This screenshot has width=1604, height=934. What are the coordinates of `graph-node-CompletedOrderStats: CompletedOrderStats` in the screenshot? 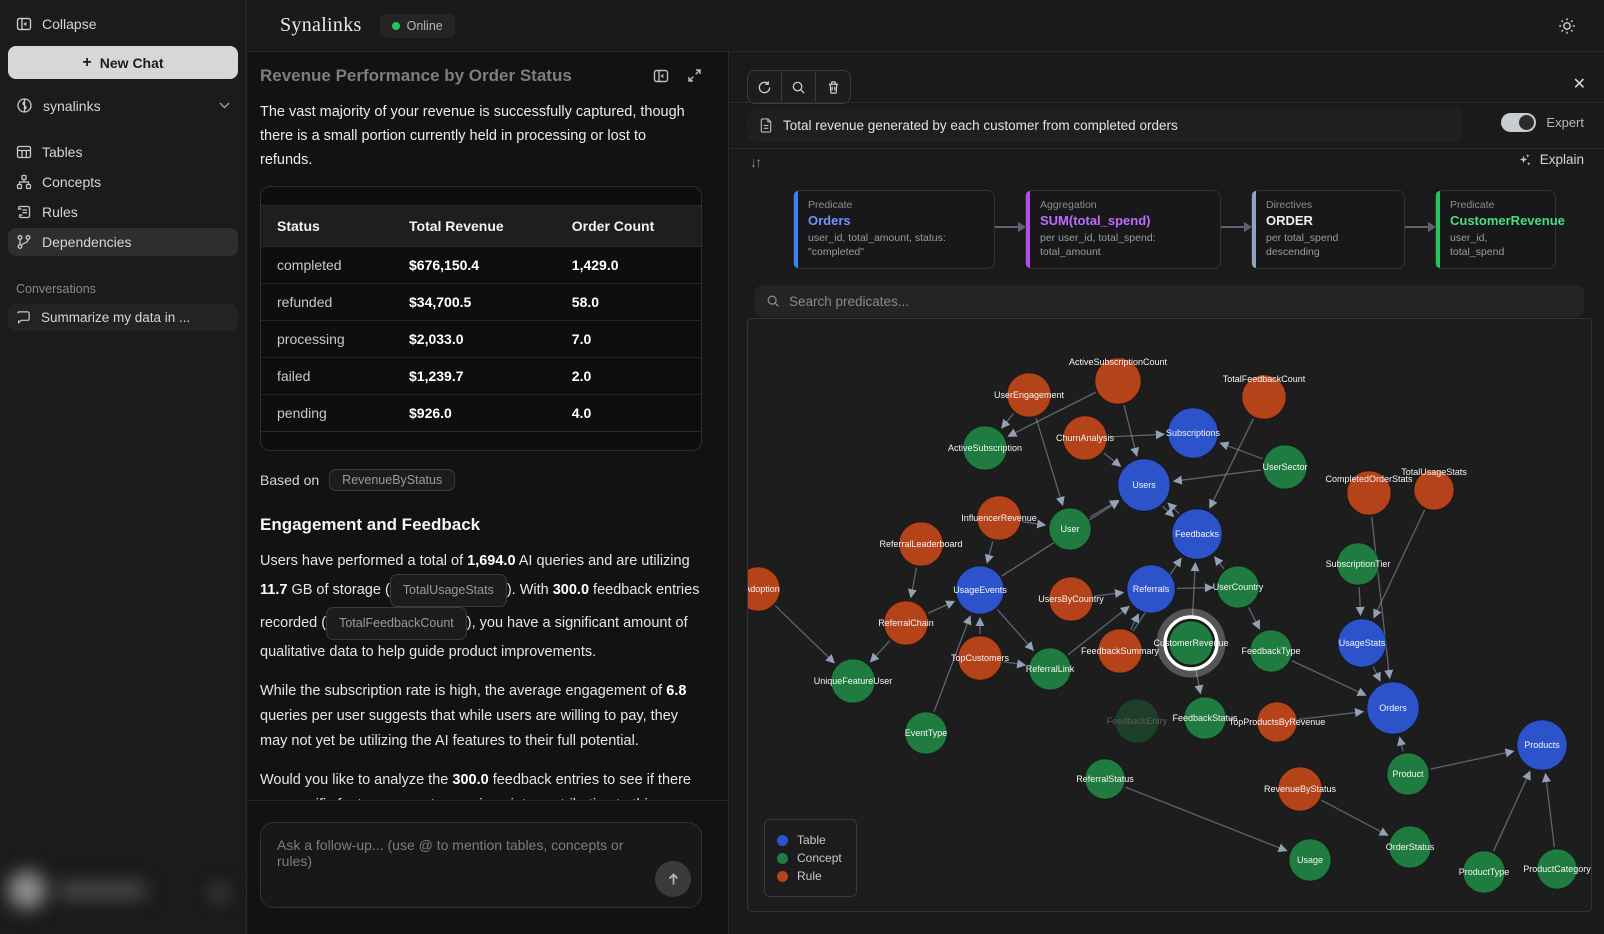 It's located at (1369, 493).